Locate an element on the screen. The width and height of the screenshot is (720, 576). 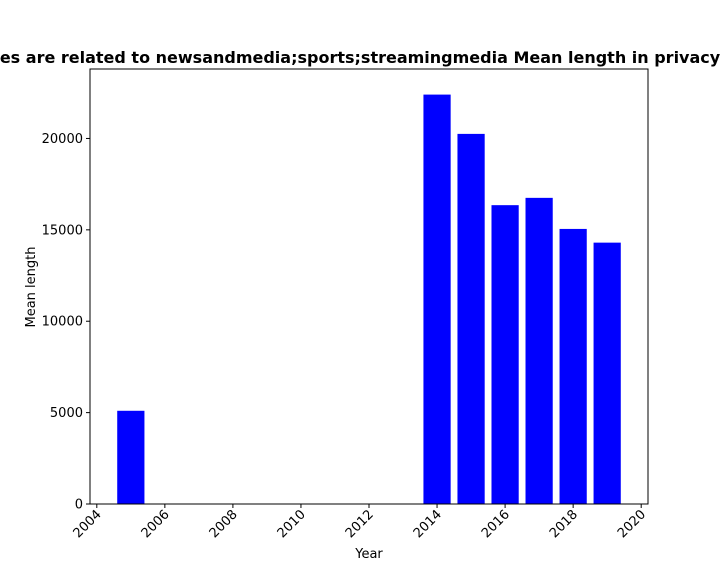
x-tick-label: 2016 is located at coordinates (496, 524).